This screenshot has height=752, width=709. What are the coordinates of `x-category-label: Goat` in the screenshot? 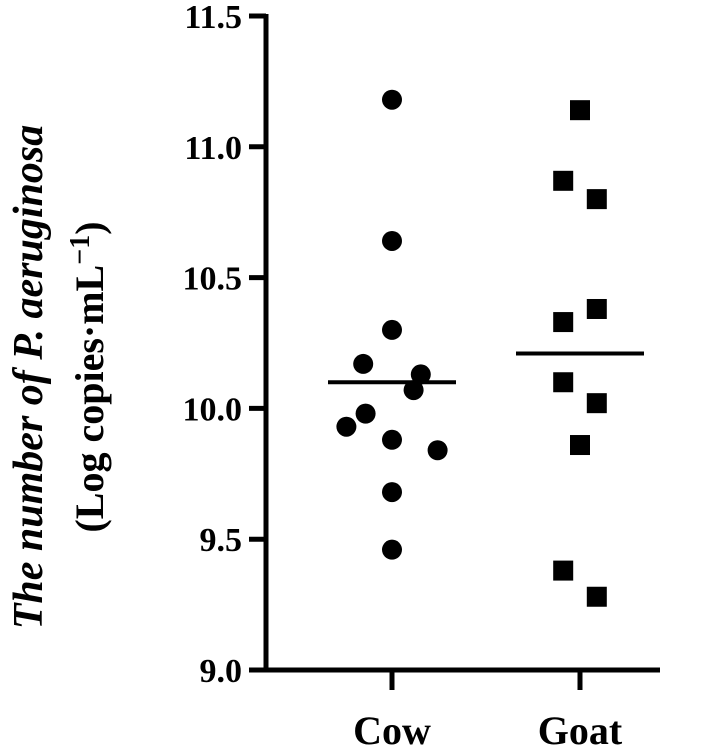 It's located at (580, 730).